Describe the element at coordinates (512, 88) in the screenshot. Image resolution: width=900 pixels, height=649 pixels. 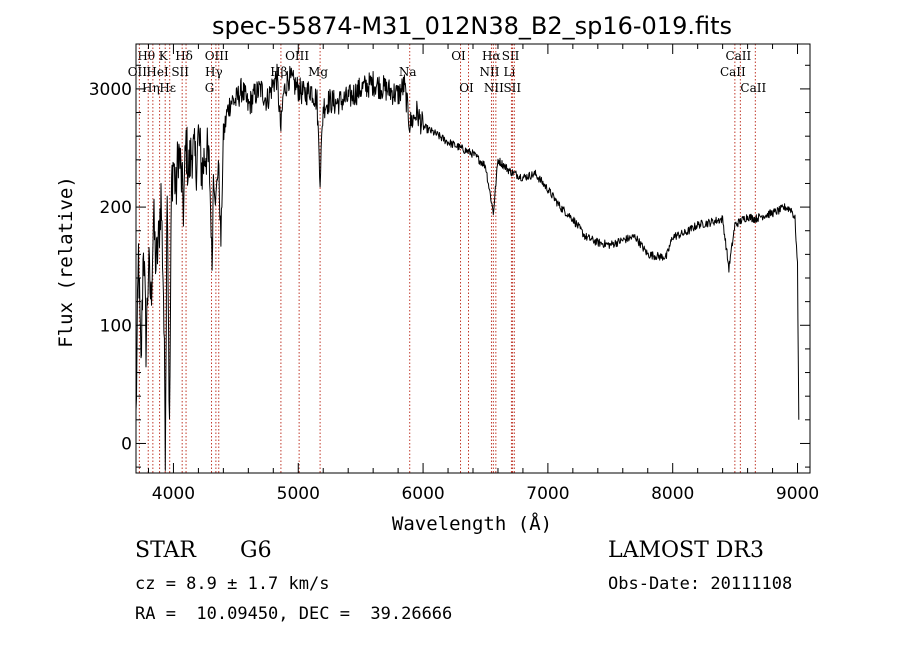
I see `marker-label-22: SII` at that location.